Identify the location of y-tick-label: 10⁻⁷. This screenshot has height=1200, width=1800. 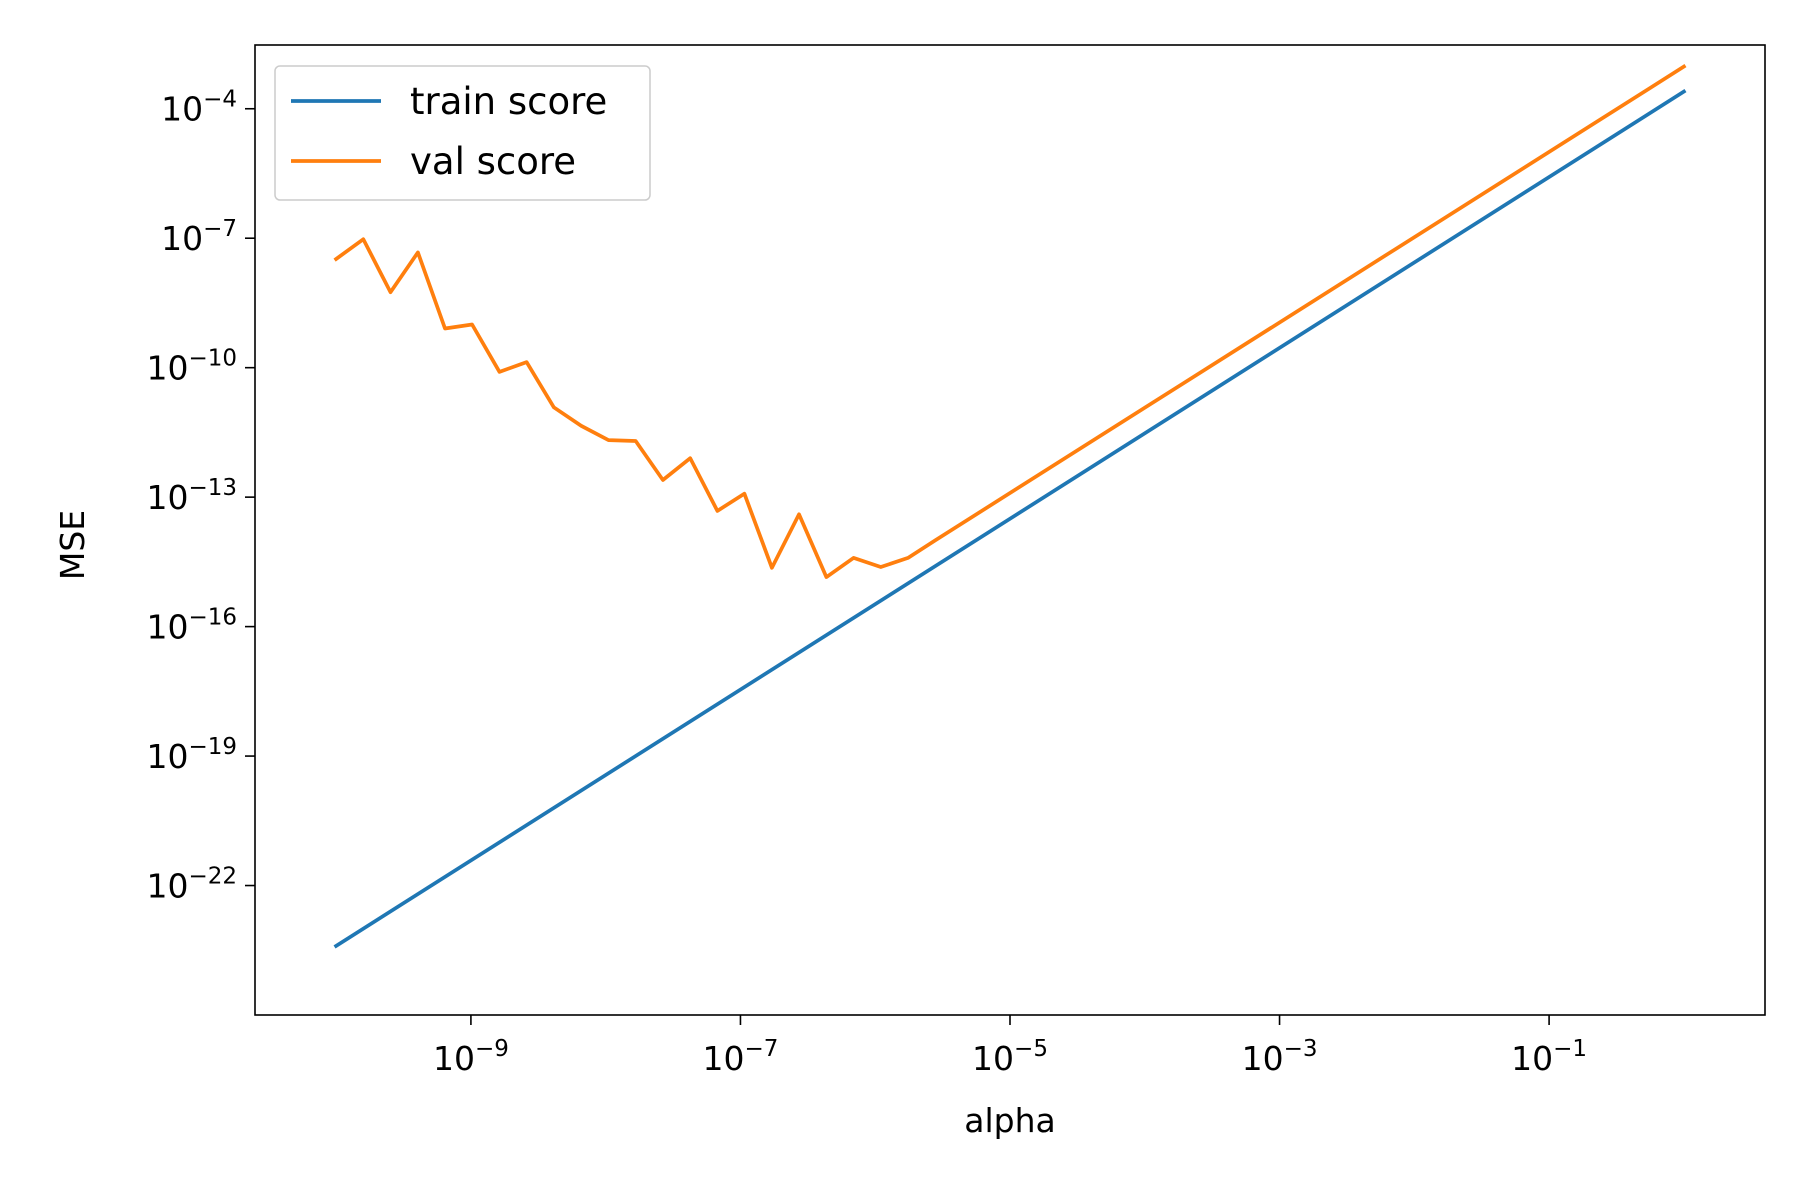
(199, 237).